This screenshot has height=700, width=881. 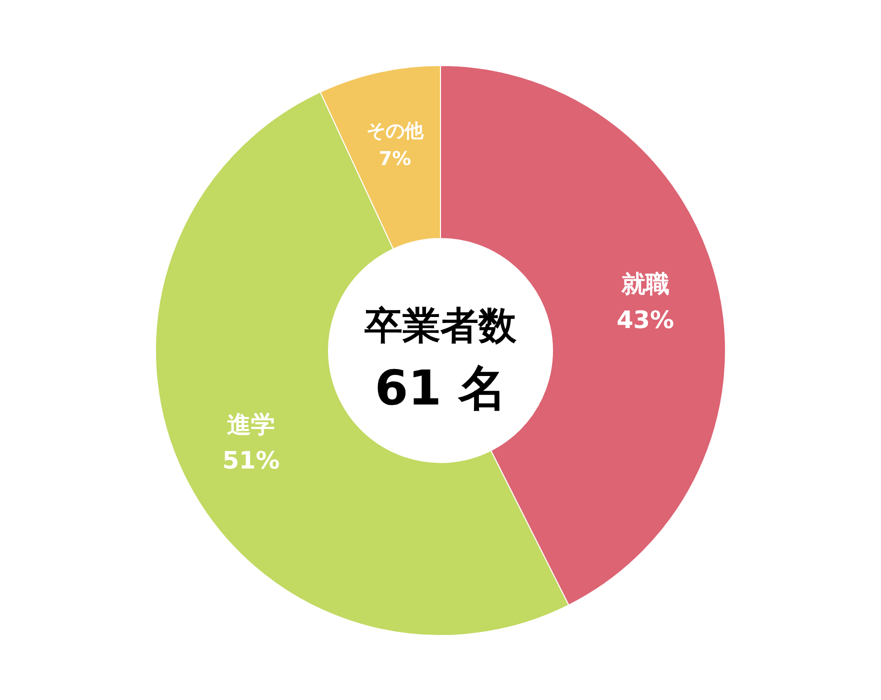 What do you see at coordinates (251, 424) in the screenshot?
I see `slice-label: 進学` at bounding box center [251, 424].